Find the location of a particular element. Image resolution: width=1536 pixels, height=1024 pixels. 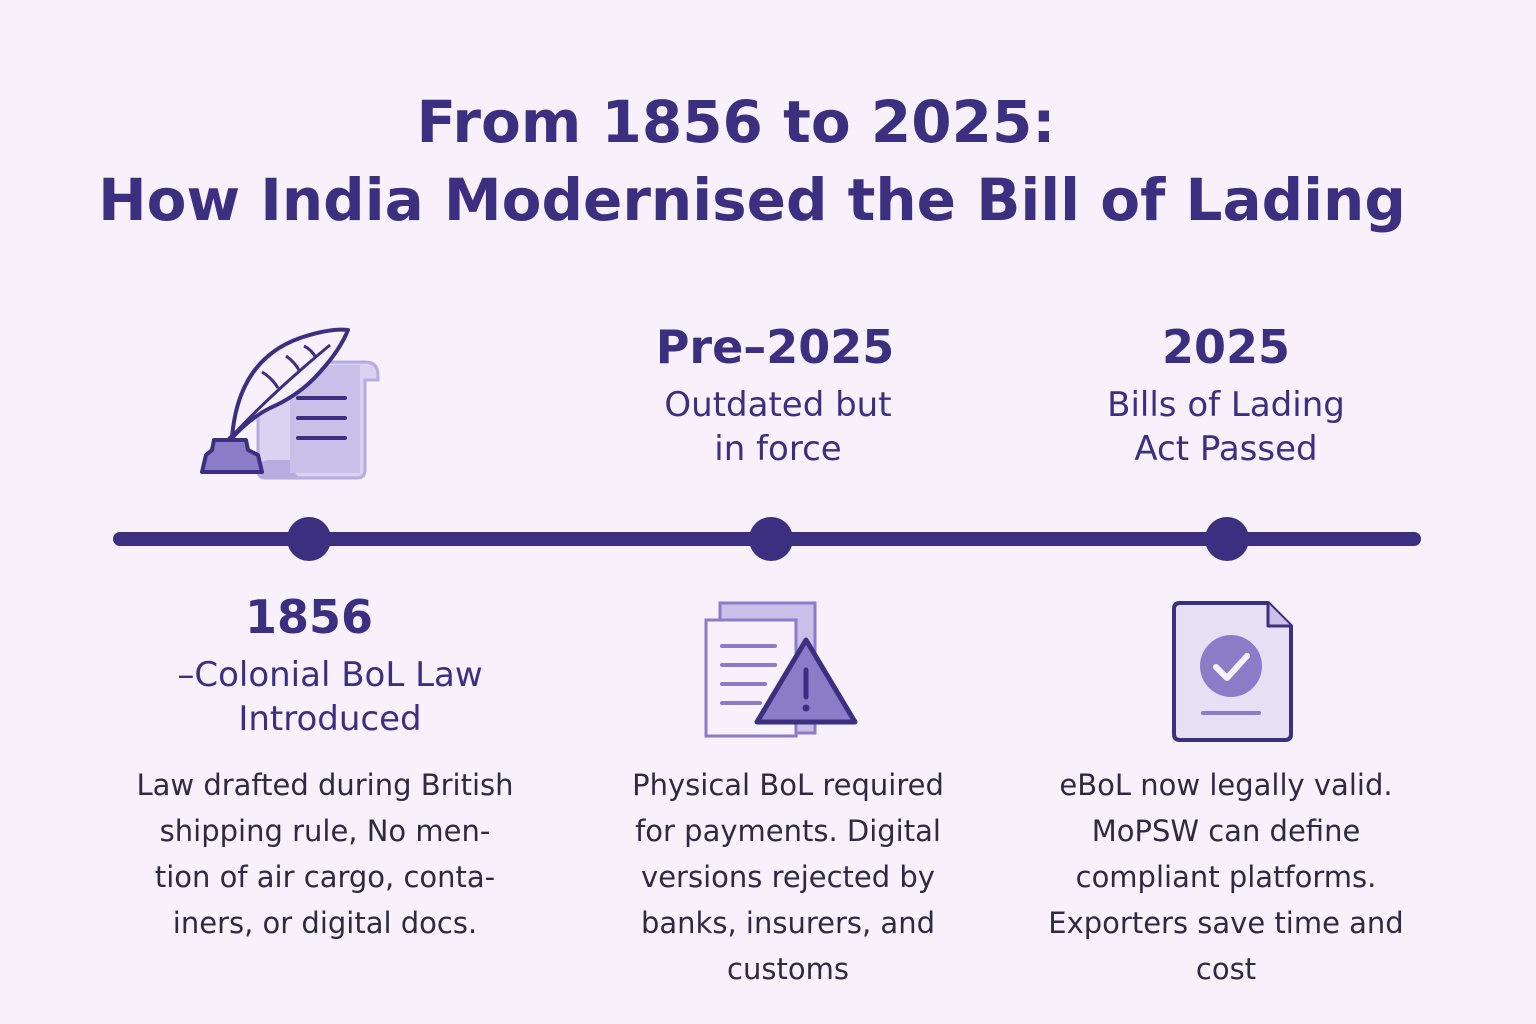

description-line: Law drafted during British is located at coordinates (325, 785).